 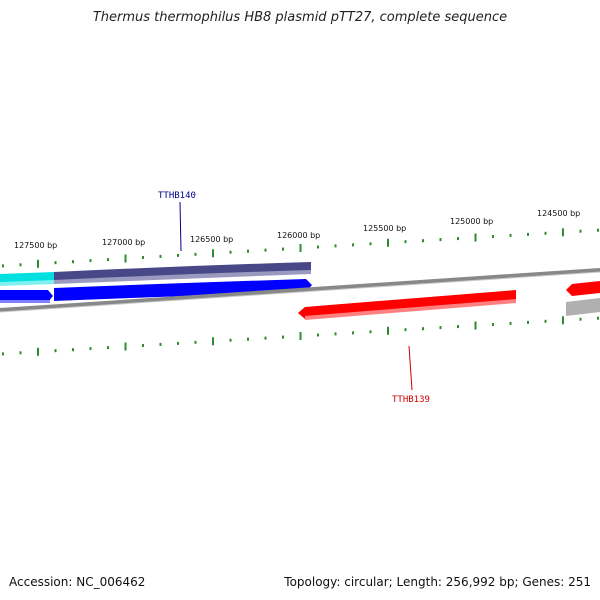 I want to click on gene-label-tthb140: TTHB140, so click(x=177, y=196).